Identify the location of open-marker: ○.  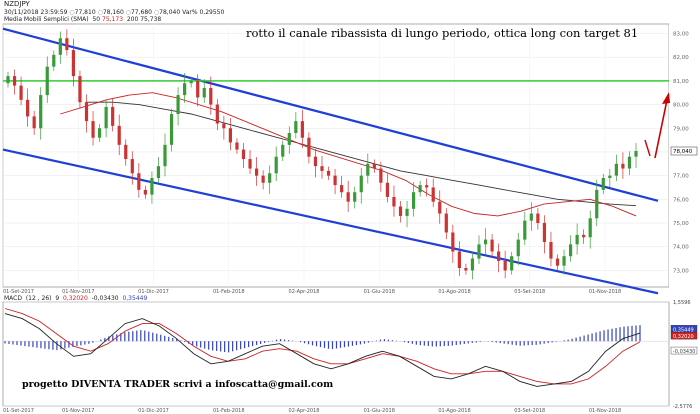
(72, 12).